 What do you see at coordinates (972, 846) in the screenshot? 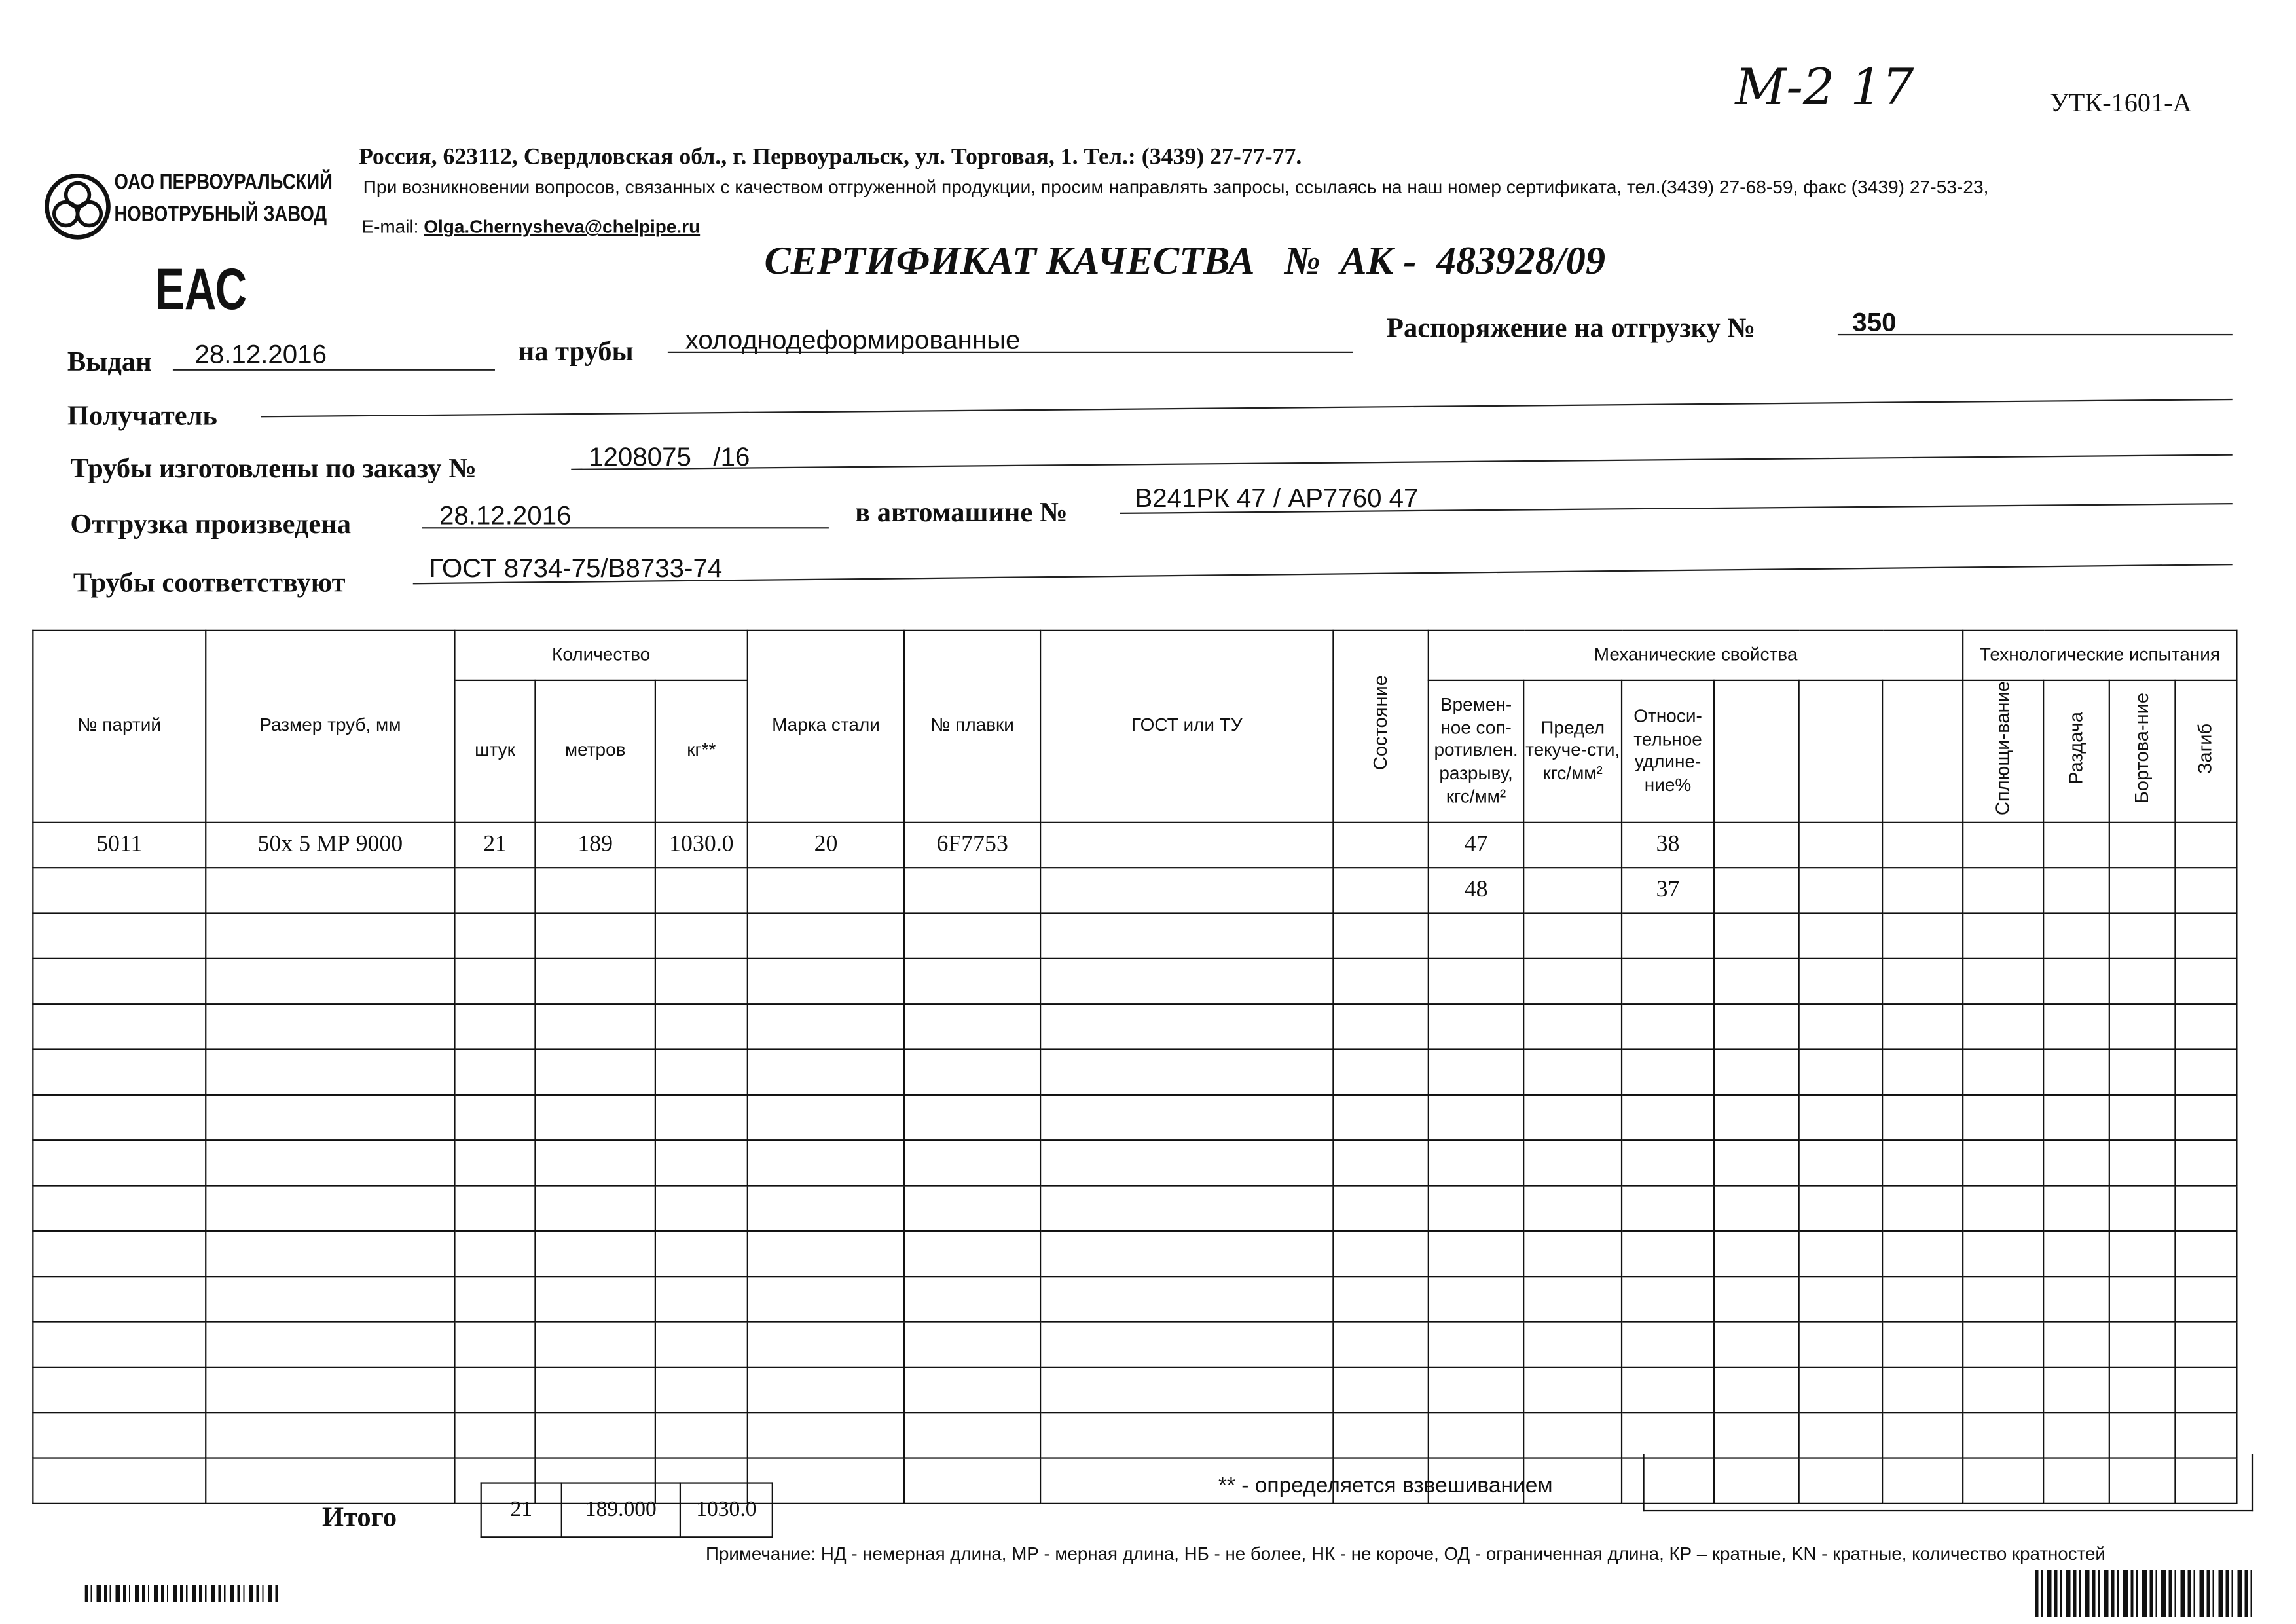
I see `cell-heat: 6F7753` at bounding box center [972, 846].